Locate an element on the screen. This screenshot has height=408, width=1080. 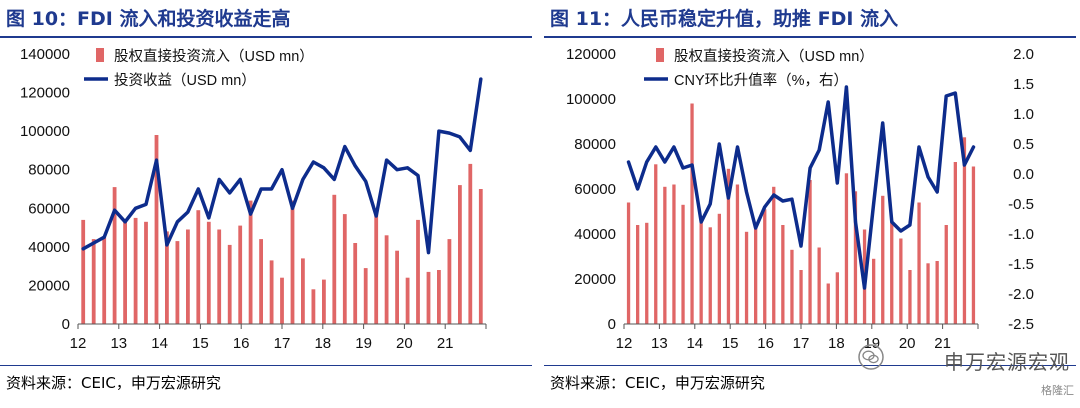
legend-label-line: CNY环比升值率（%，右） is located at coordinates (761, 80).